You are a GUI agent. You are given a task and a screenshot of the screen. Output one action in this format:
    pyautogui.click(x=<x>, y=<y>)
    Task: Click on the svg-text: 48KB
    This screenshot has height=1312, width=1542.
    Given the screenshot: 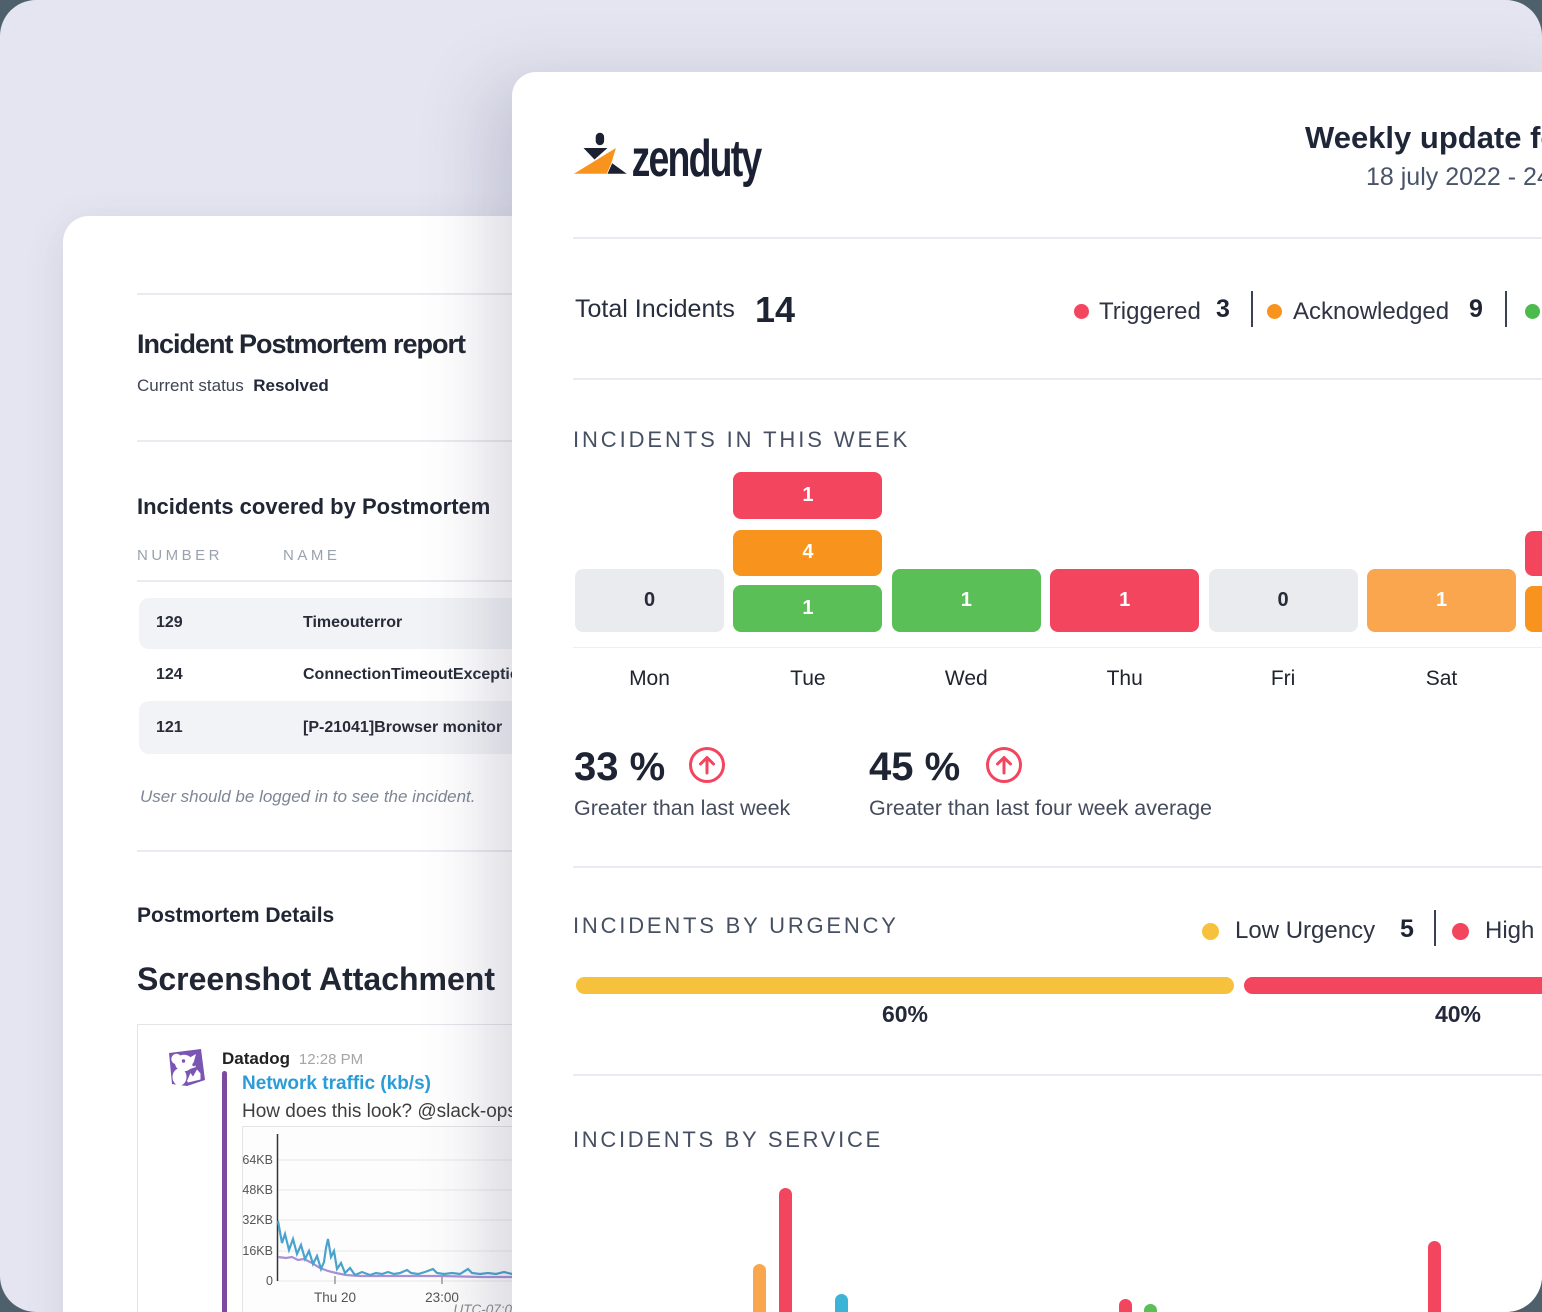 What is the action you would take?
    pyautogui.click(x=257, y=1190)
    